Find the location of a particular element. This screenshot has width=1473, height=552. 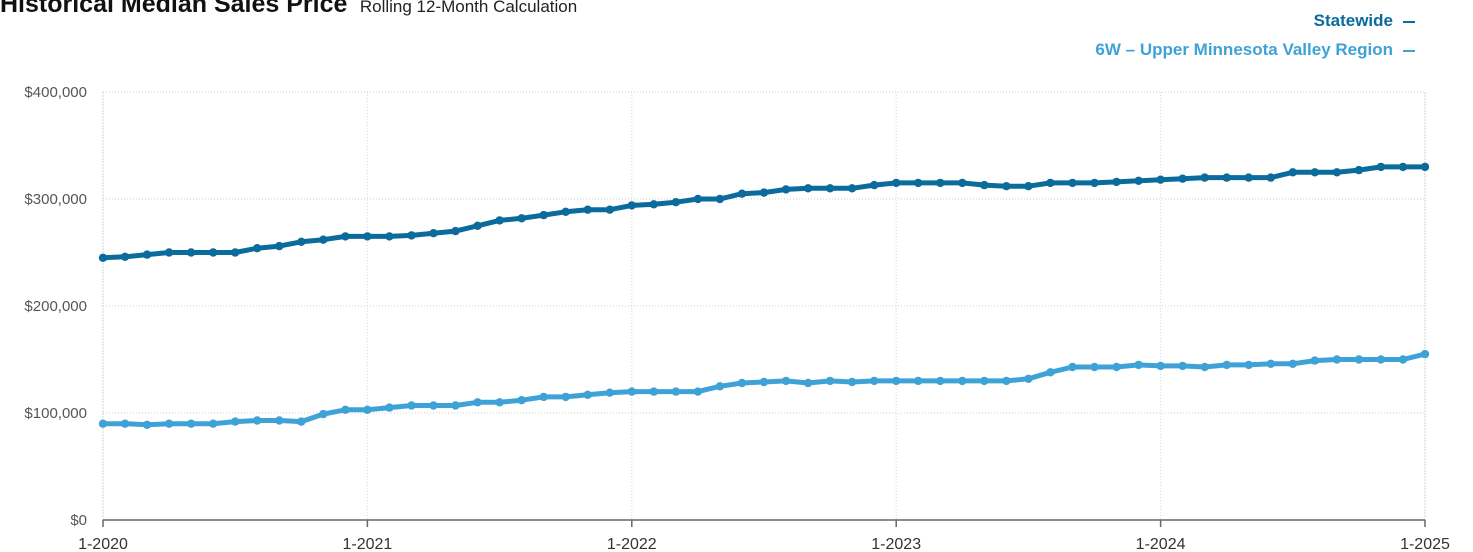

legend-item-statewide: Statewide is located at coordinates (1255, 20).